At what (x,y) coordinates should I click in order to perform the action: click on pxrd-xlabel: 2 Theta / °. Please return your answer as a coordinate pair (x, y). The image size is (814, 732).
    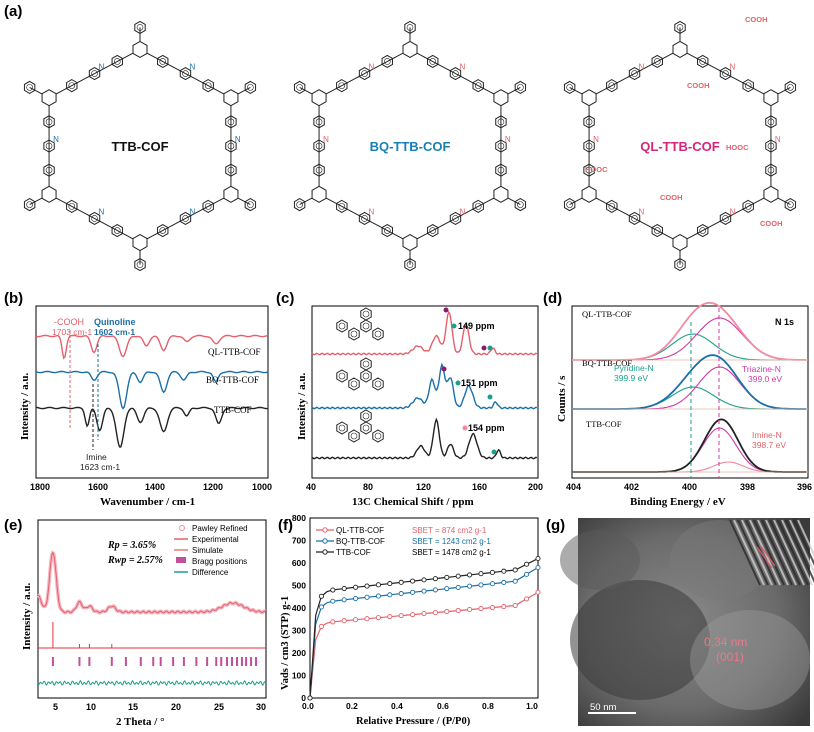
    Looking at the image, I should click on (140, 722).